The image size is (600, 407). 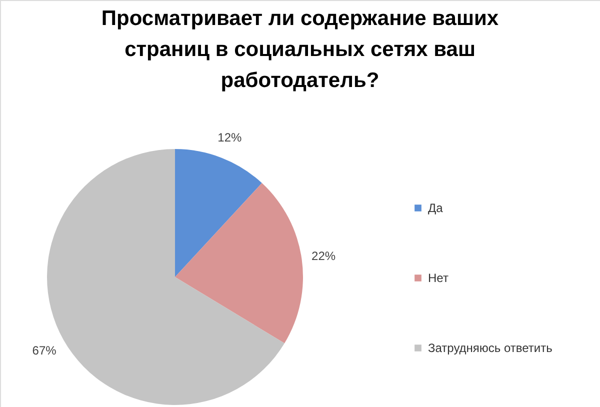 What do you see at coordinates (230, 137) in the screenshot?
I see `data-label: 12%` at bounding box center [230, 137].